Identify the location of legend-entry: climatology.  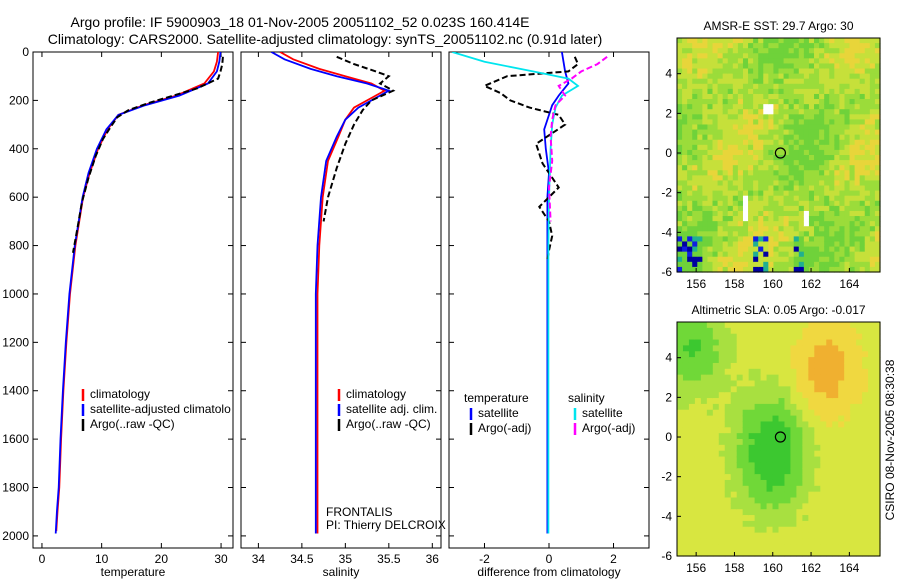
(376, 394).